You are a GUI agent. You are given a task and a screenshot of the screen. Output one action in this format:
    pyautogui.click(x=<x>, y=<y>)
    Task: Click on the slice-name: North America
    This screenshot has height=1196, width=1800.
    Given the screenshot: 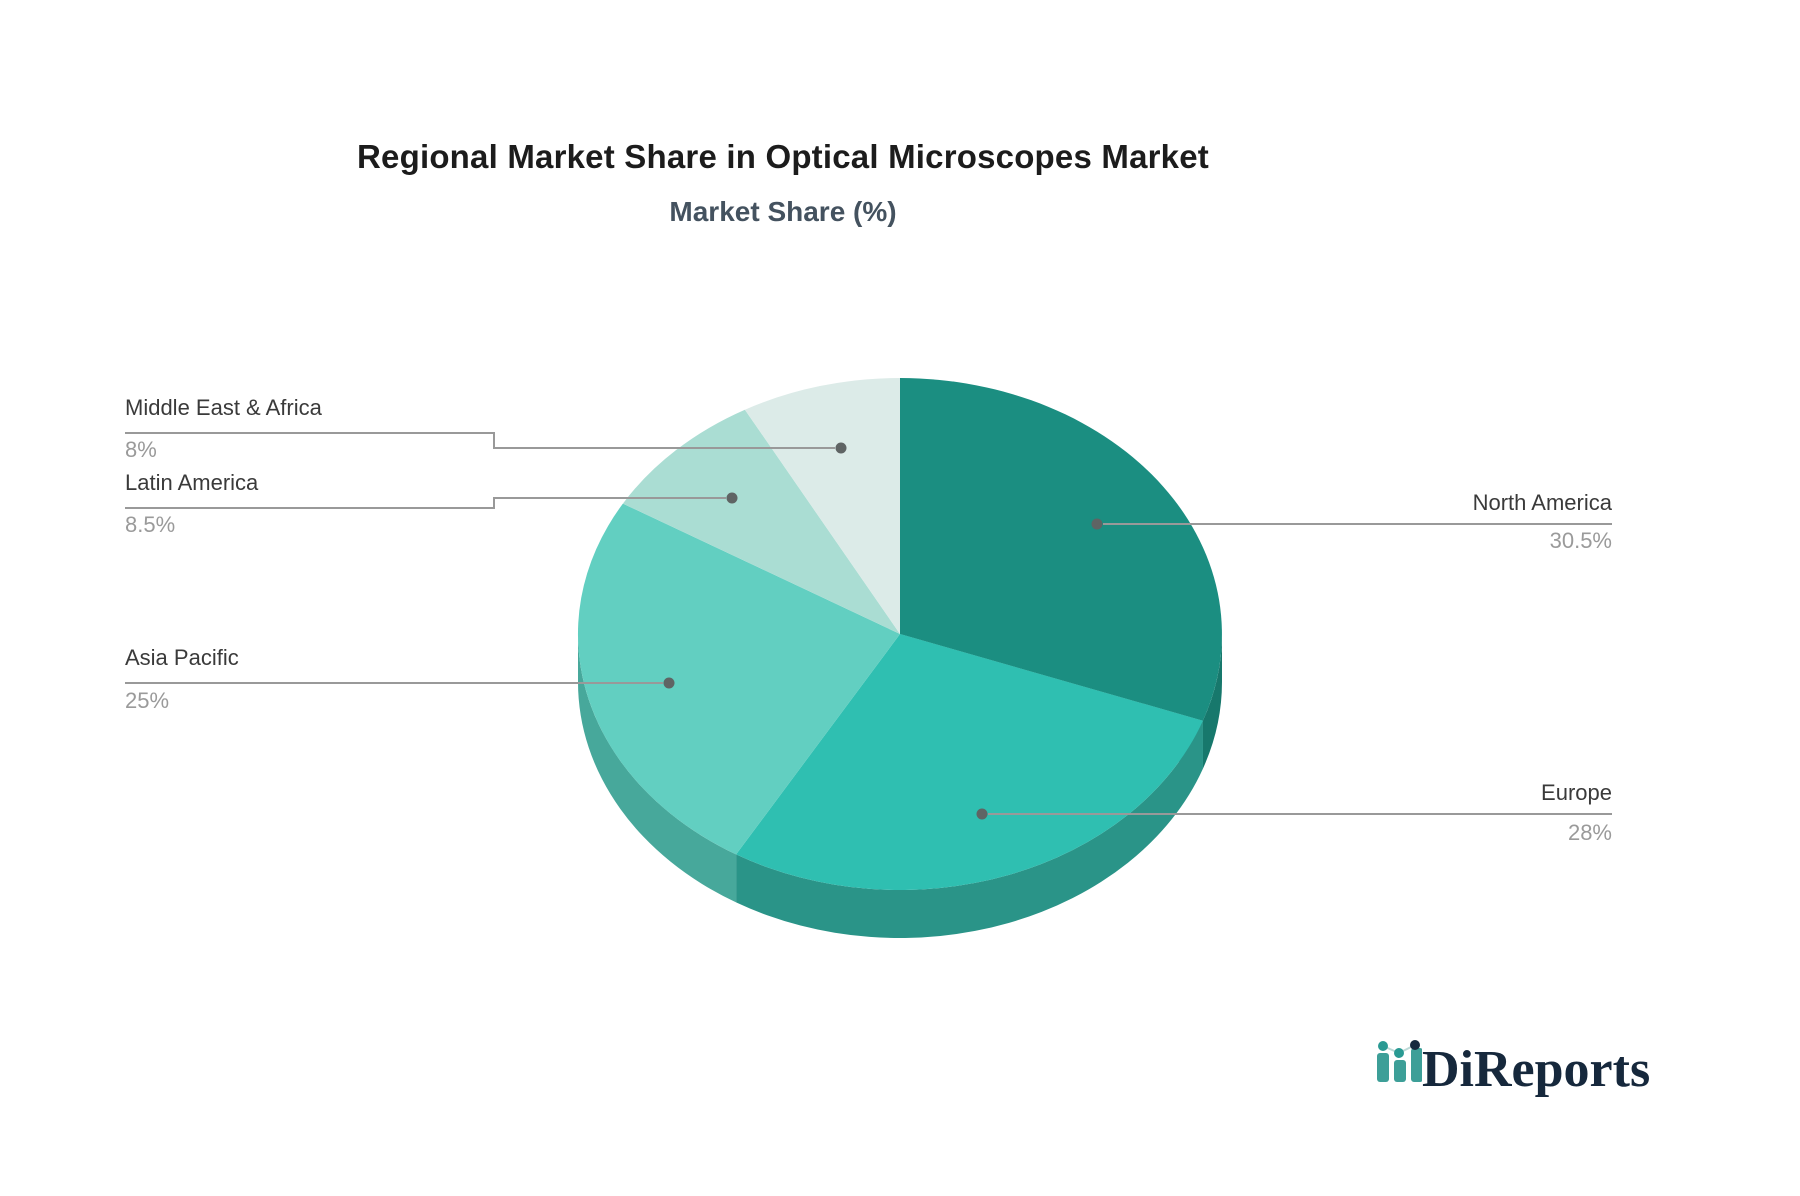 What is the action you would take?
    pyautogui.click(x=1542, y=502)
    